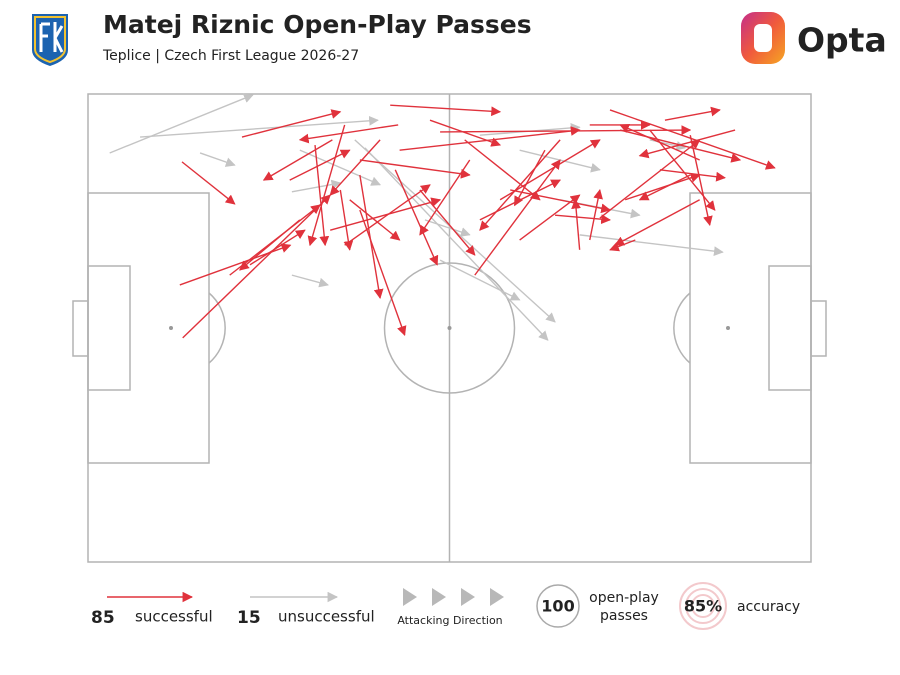 This screenshot has height=675, width=900. What do you see at coordinates (763, 38) in the screenshot?
I see `brand-logo` at bounding box center [763, 38].